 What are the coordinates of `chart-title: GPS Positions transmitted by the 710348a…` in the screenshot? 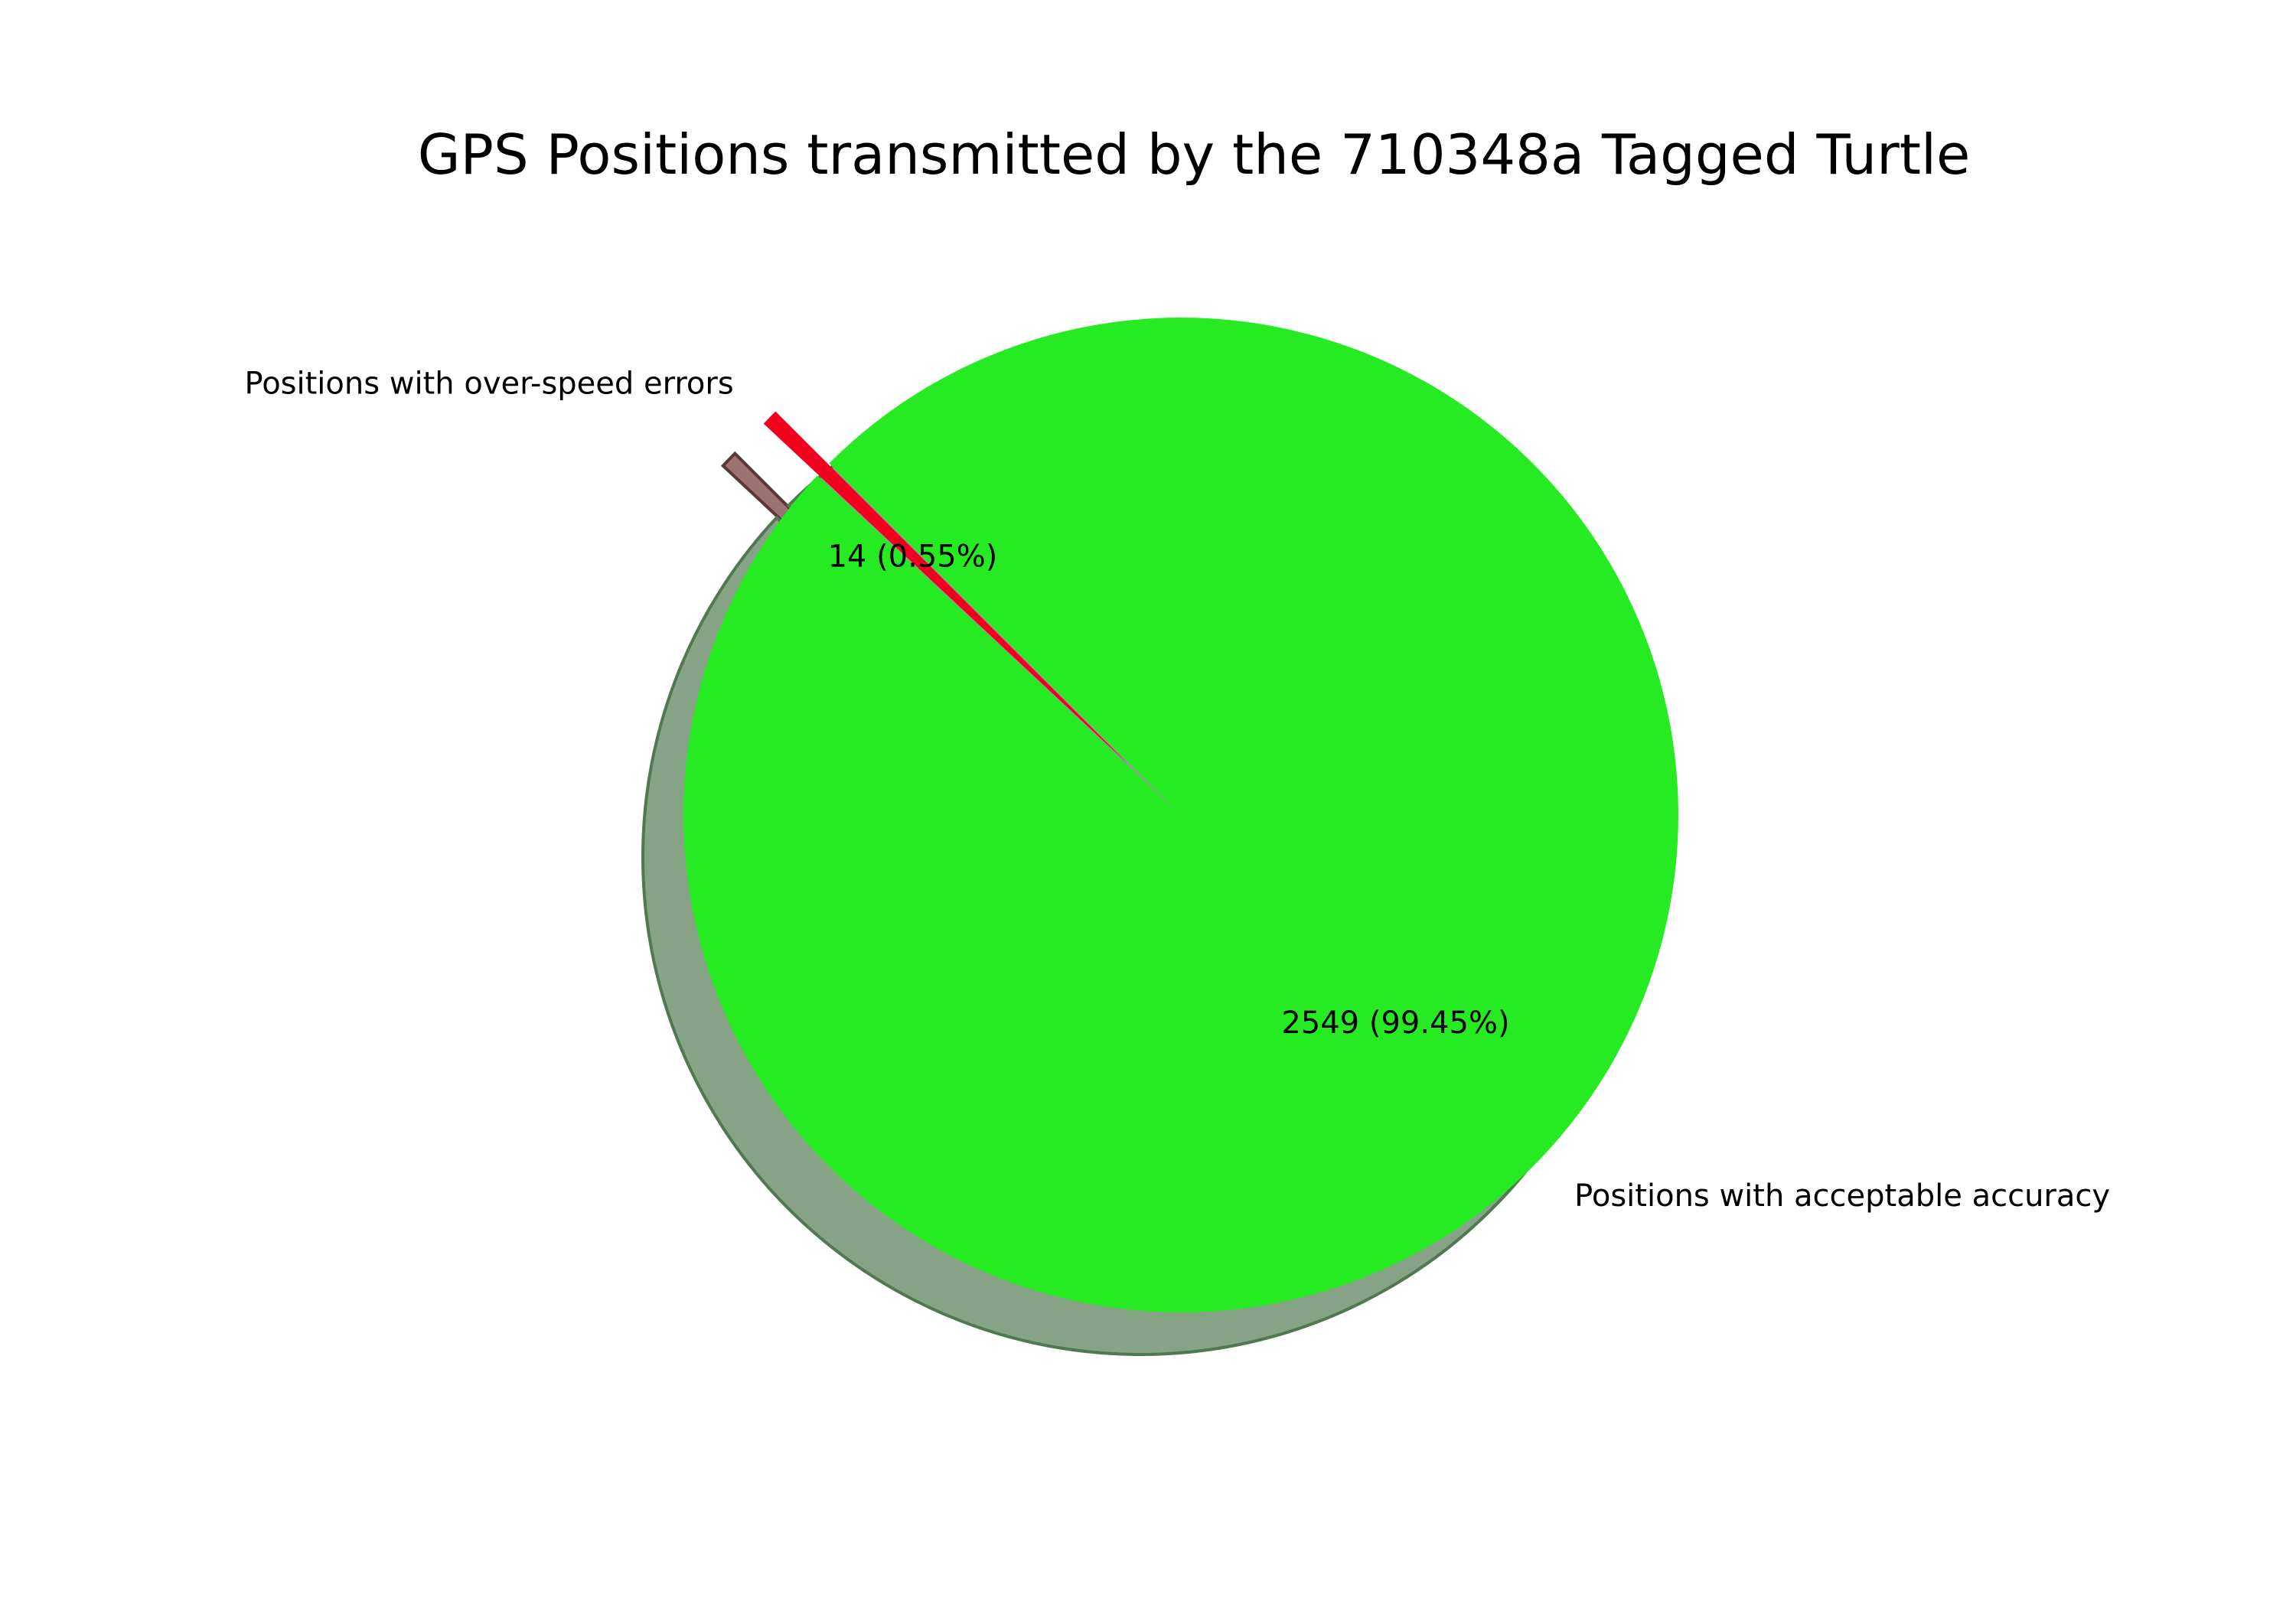 It's located at (1194, 154).